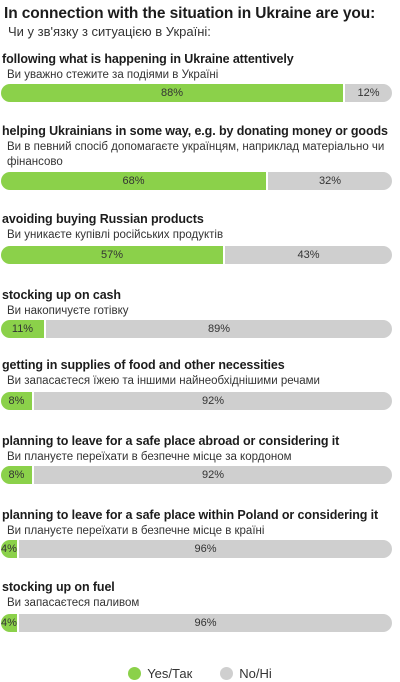 This screenshot has height=682, width=400. I want to click on category-label: avoiding buying Russian products, so click(103, 219).